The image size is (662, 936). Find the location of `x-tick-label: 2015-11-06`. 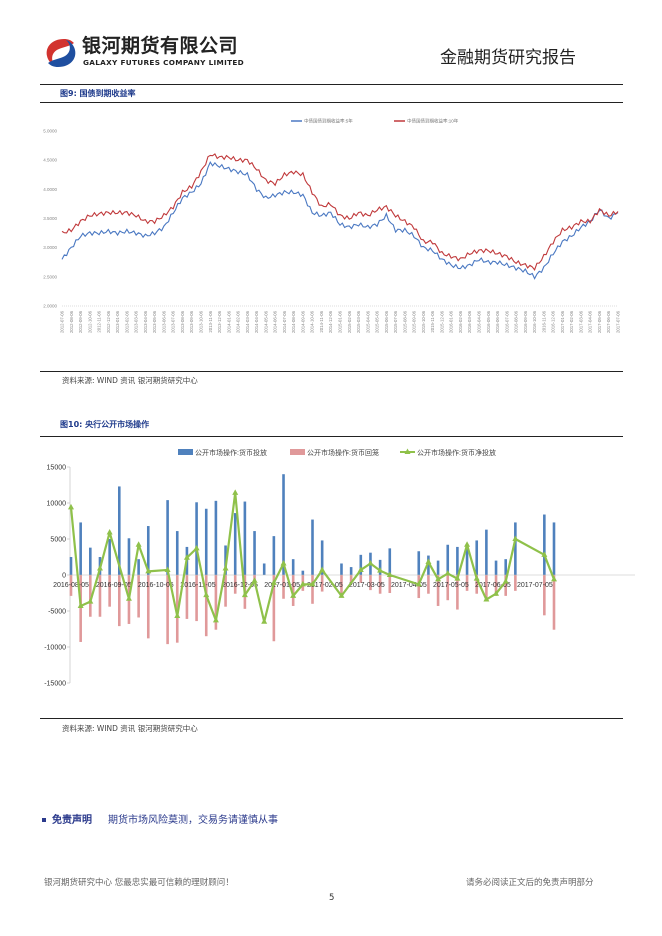

x-tick-label: 2015-11-06 is located at coordinates (432, 321).